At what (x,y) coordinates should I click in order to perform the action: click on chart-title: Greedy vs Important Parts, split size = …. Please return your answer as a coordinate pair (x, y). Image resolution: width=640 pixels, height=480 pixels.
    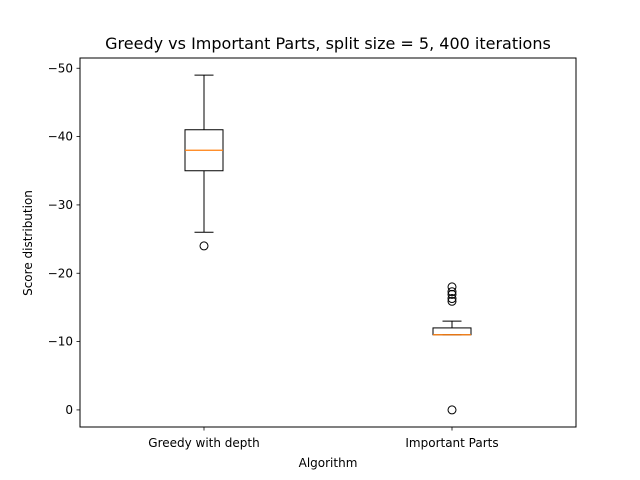
    Looking at the image, I should click on (328, 43).